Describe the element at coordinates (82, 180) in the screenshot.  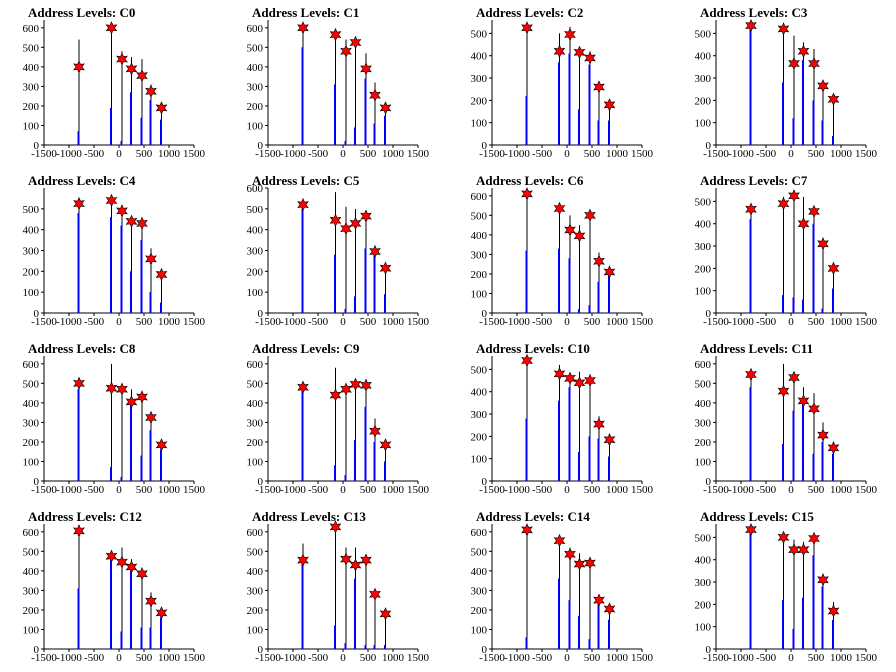
I see `chart-title: Address Levels: C4` at that location.